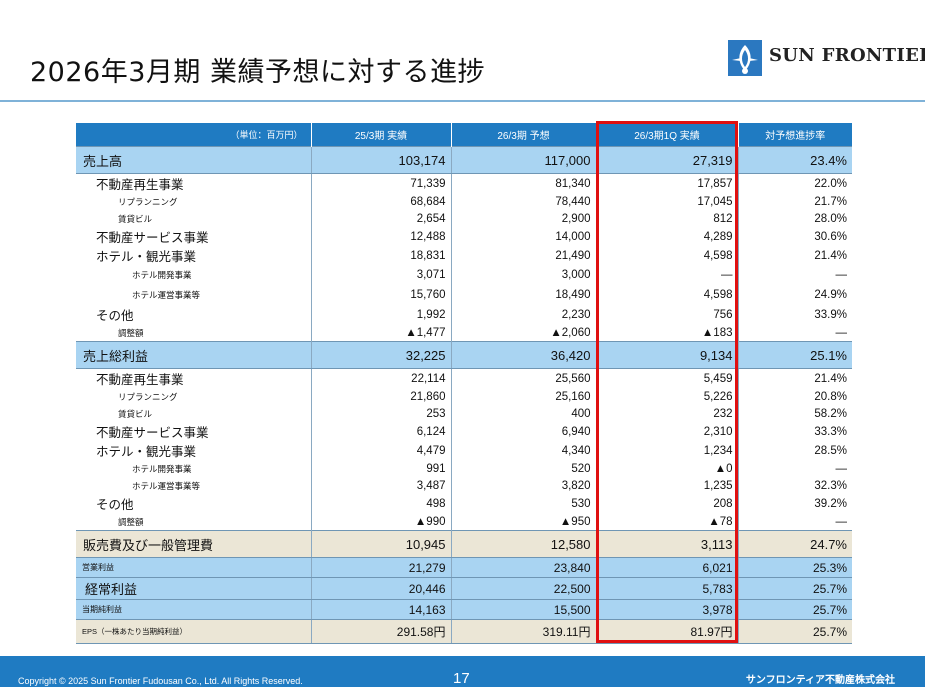 This screenshot has height=687, width=925. I want to click on cell-fy26-forecast: 81,340, so click(523, 183).